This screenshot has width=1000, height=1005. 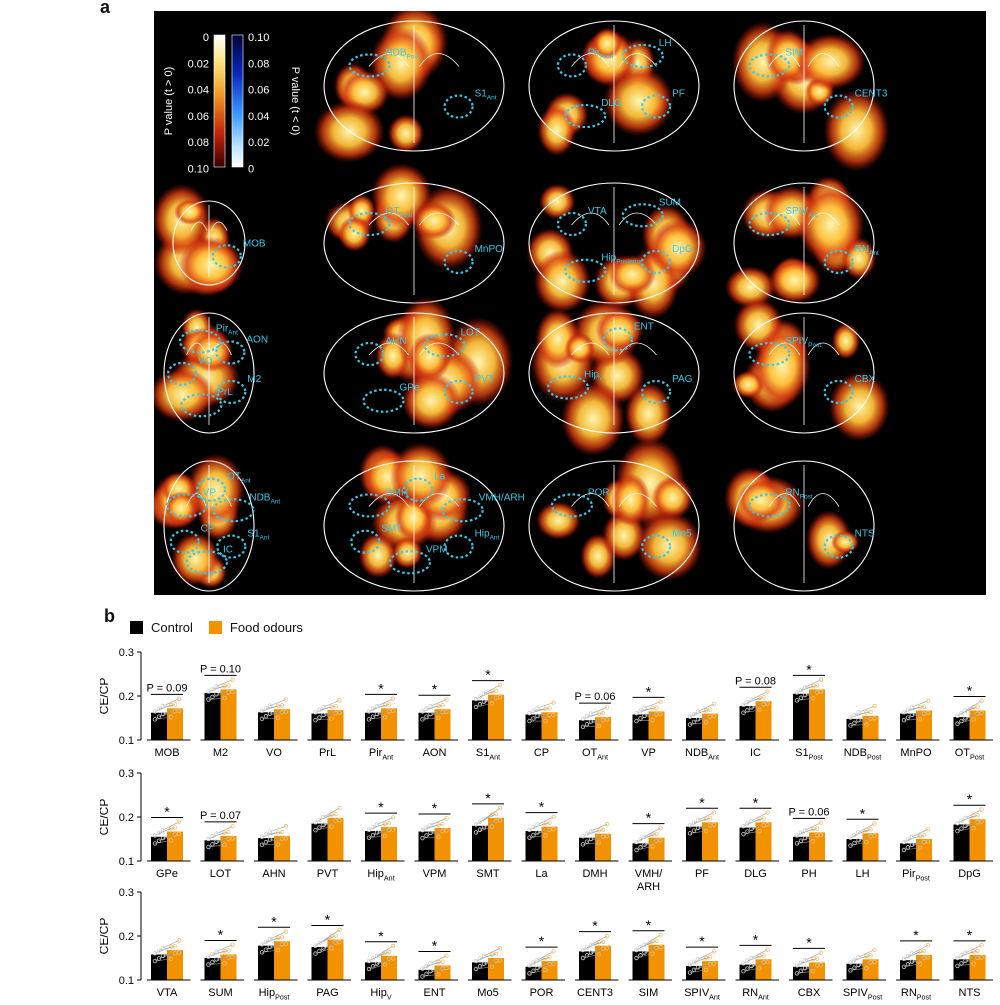 I want to click on category-label: AON, so click(x=435, y=753).